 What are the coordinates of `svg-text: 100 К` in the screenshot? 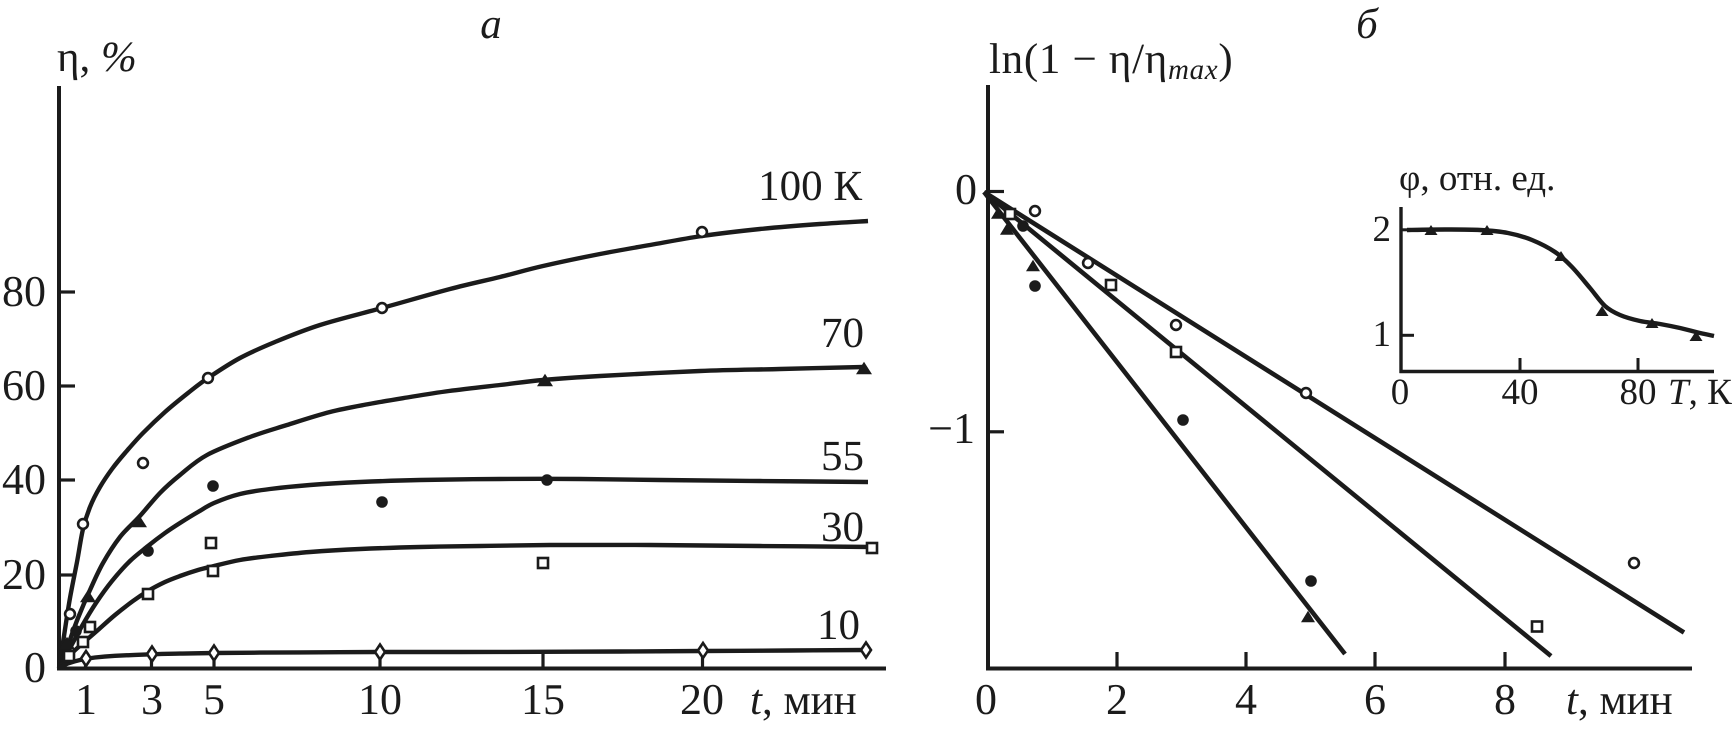 It's located at (810, 186).